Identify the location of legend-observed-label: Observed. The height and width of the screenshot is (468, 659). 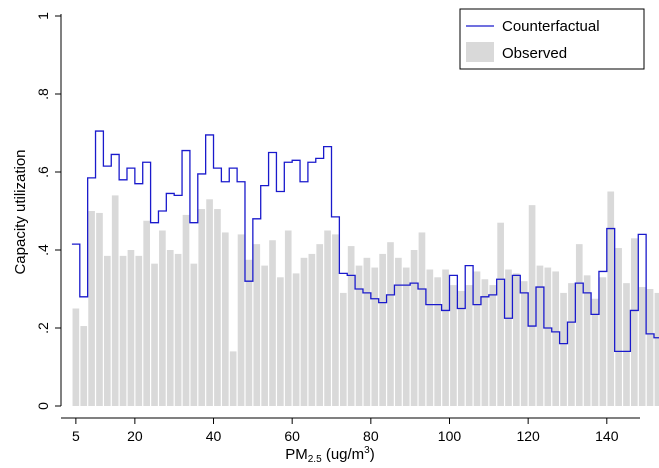
(534, 53).